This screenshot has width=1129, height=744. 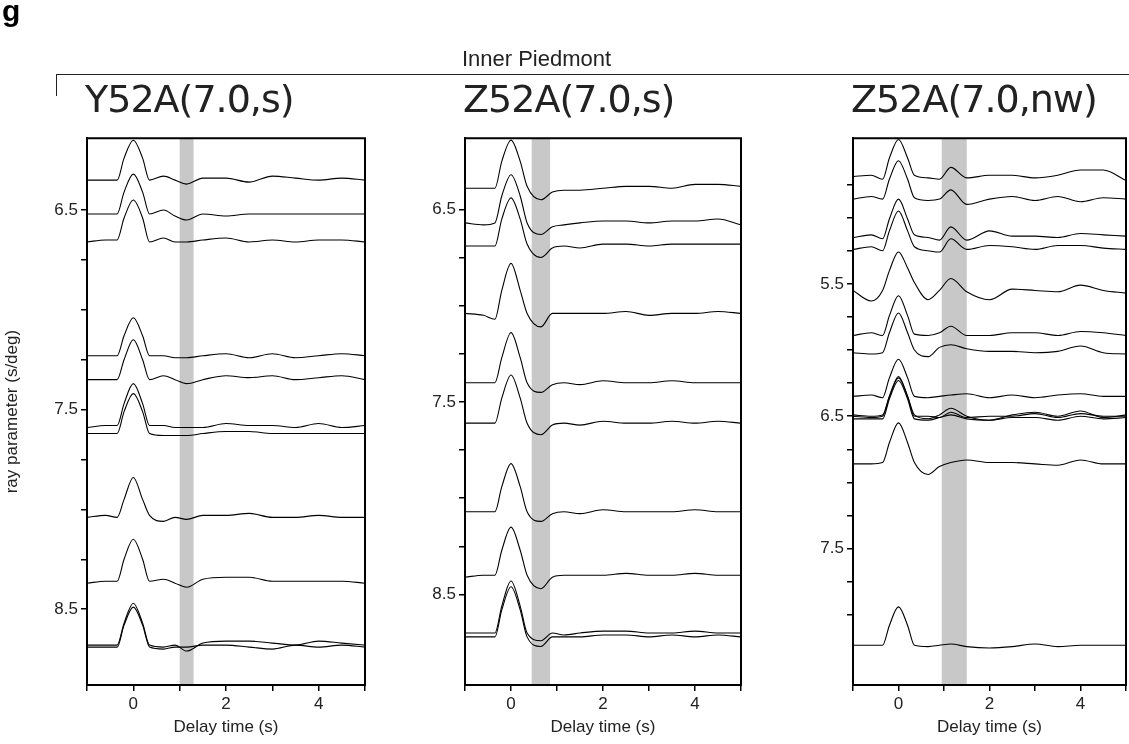 I want to click on chart-title: Y52A(7.0,s), so click(x=189, y=99).